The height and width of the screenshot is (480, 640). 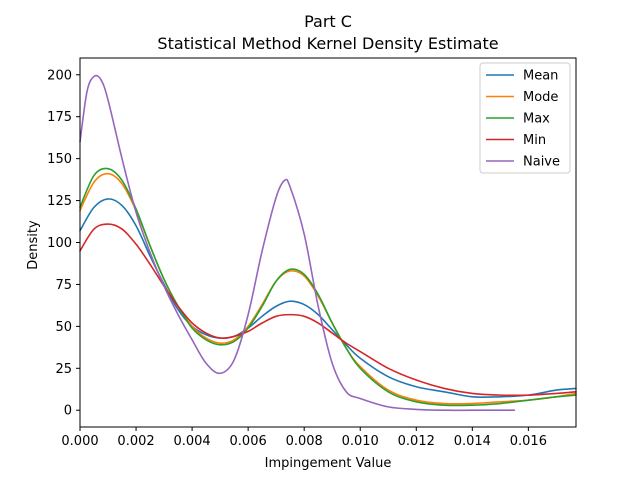 What do you see at coordinates (360, 441) in the screenshot?
I see `x-tick-label: 0.010` at bounding box center [360, 441].